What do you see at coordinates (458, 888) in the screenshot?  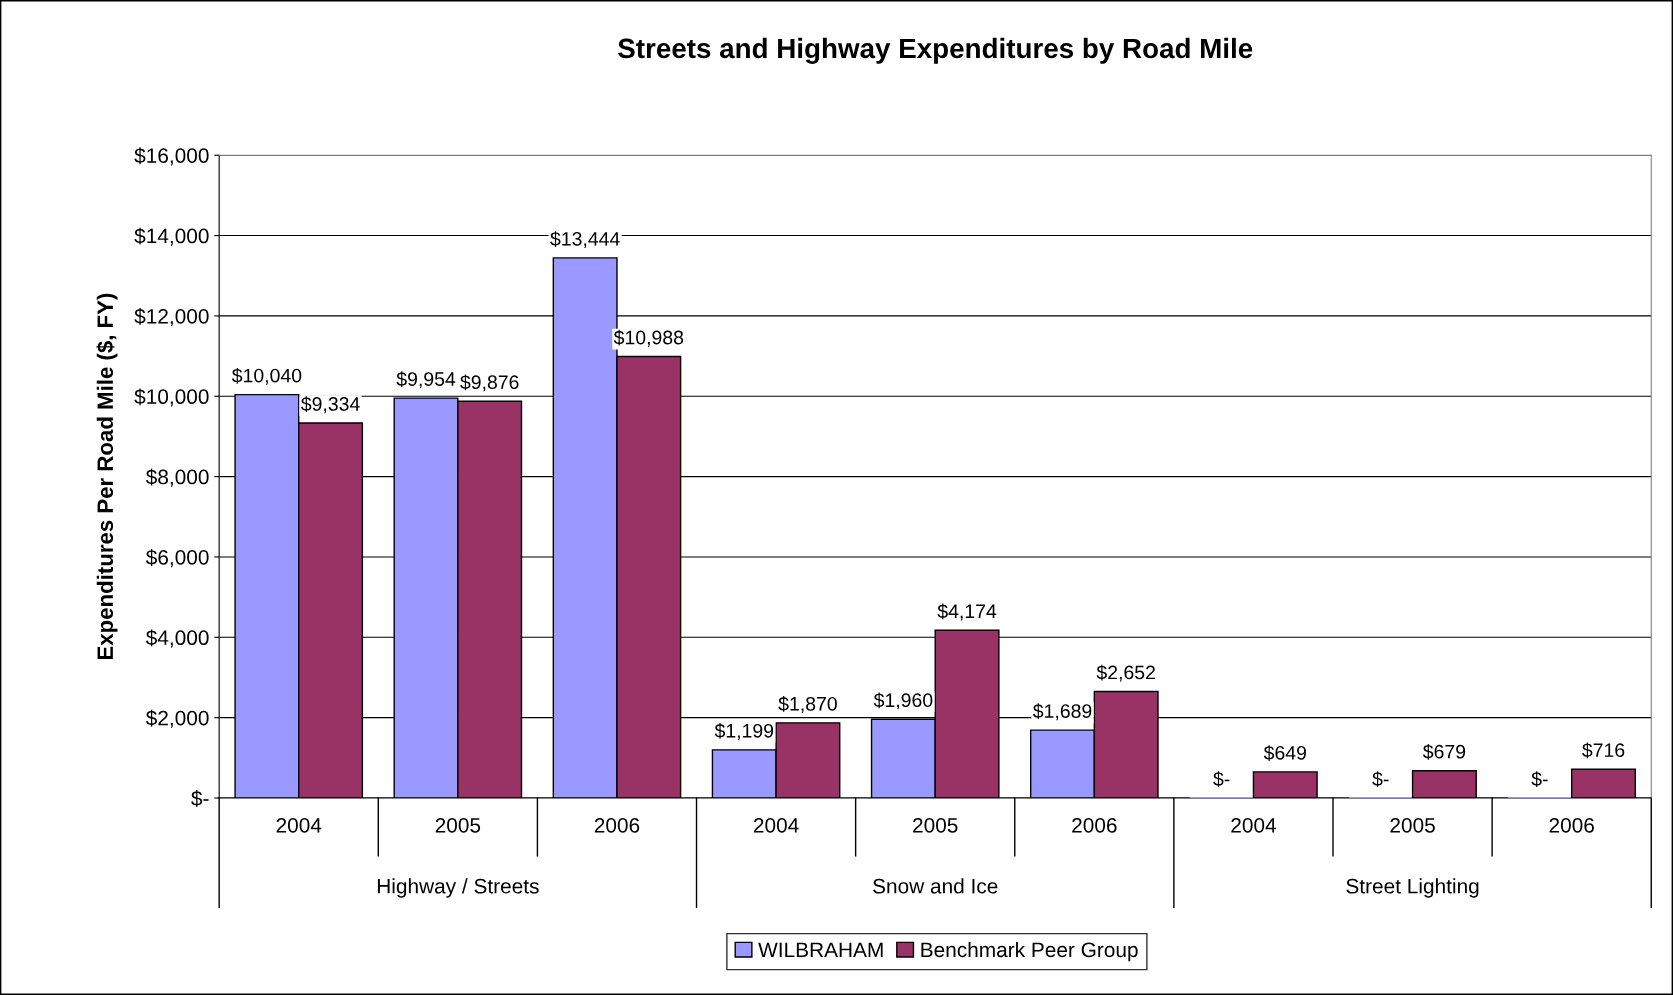 I see `text: Highway / Streets` at bounding box center [458, 888].